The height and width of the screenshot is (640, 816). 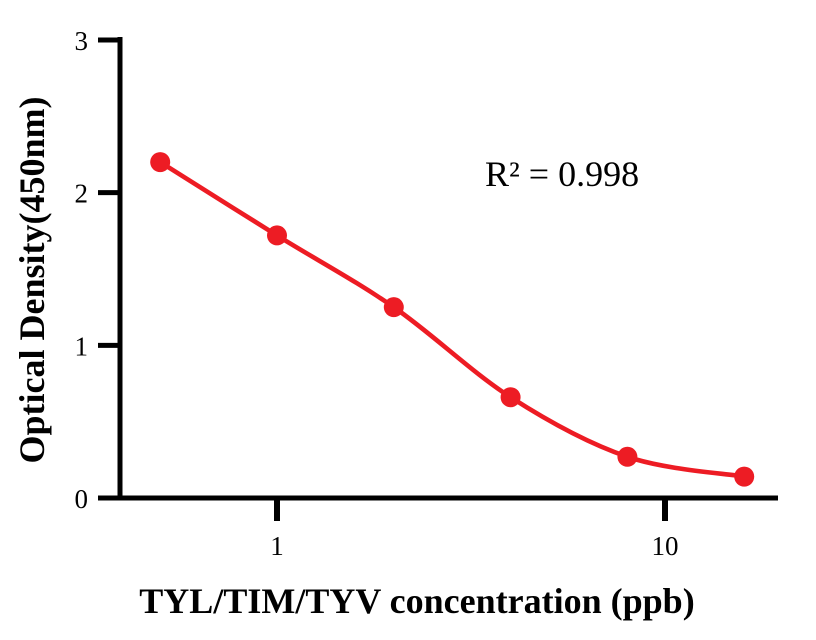 I want to click on x-tick-label: 10, so click(x=665, y=546).